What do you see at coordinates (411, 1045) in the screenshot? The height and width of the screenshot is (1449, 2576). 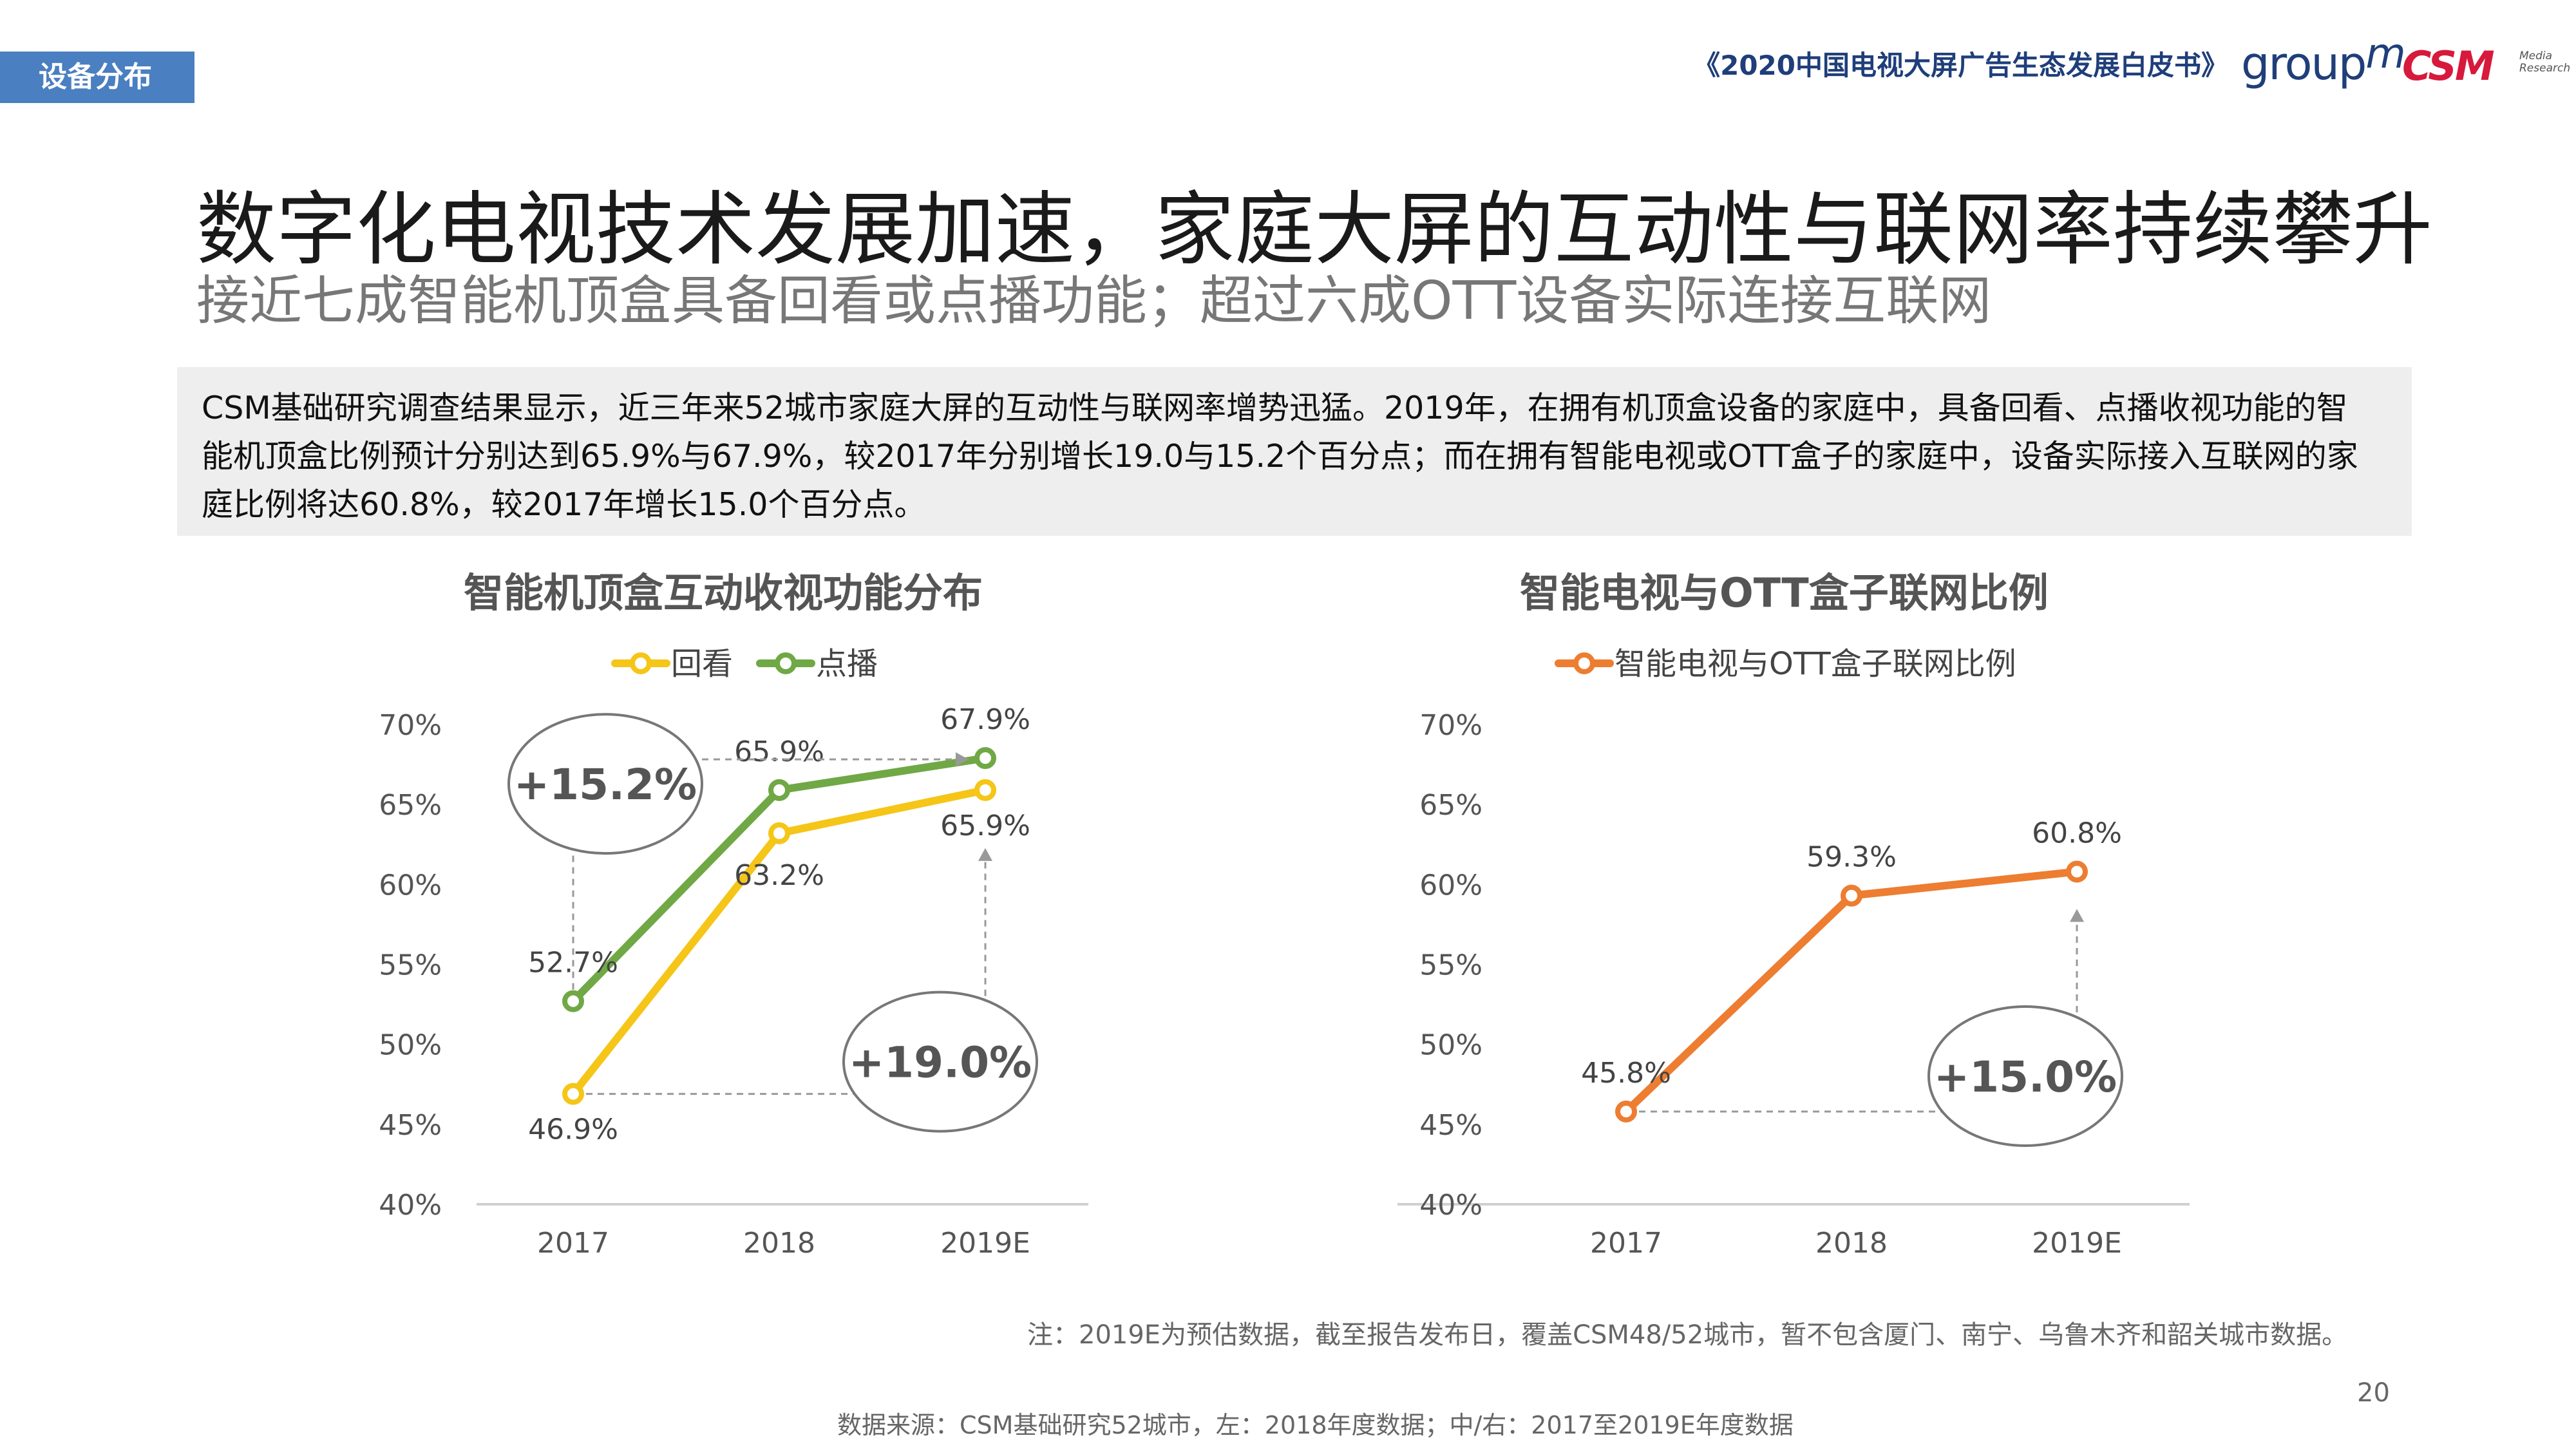 I see `chart-0-y-tick-label: 50%` at bounding box center [411, 1045].